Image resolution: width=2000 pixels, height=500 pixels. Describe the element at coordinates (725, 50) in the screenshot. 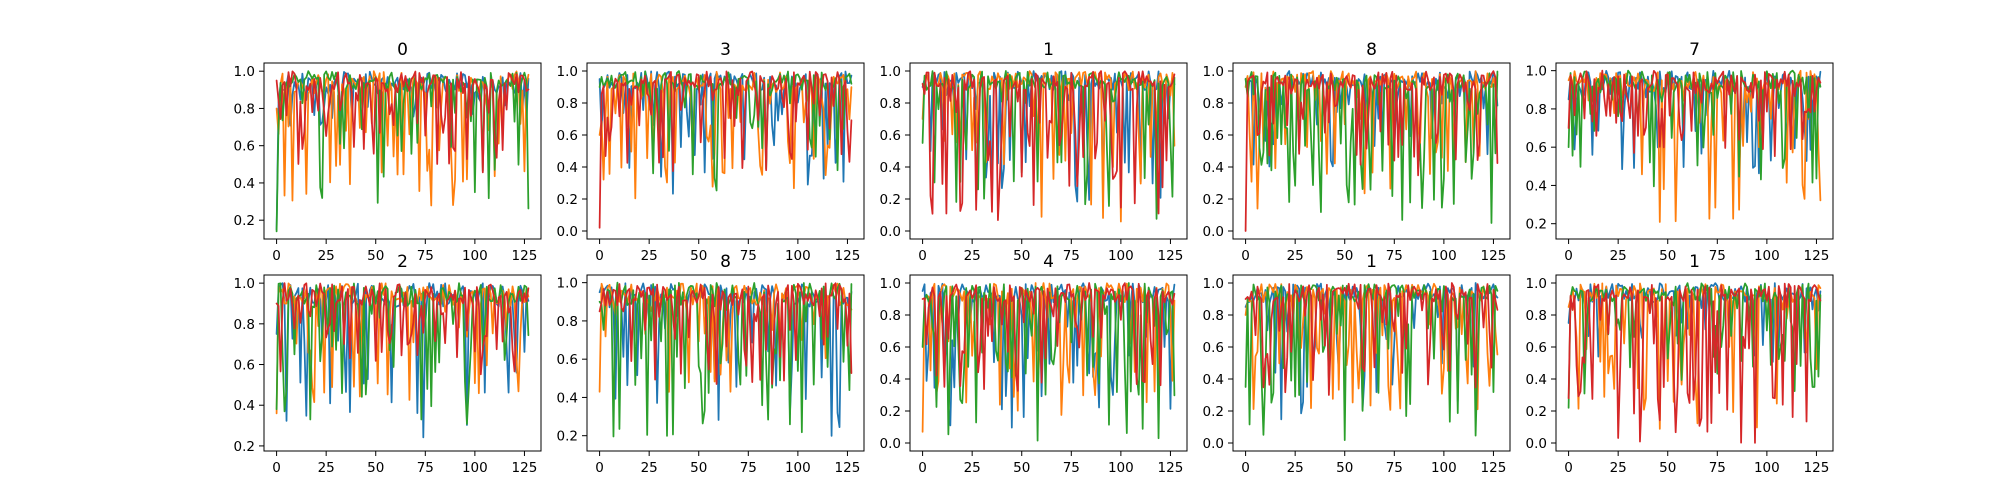

I see `subplot-title: 3` at that location.